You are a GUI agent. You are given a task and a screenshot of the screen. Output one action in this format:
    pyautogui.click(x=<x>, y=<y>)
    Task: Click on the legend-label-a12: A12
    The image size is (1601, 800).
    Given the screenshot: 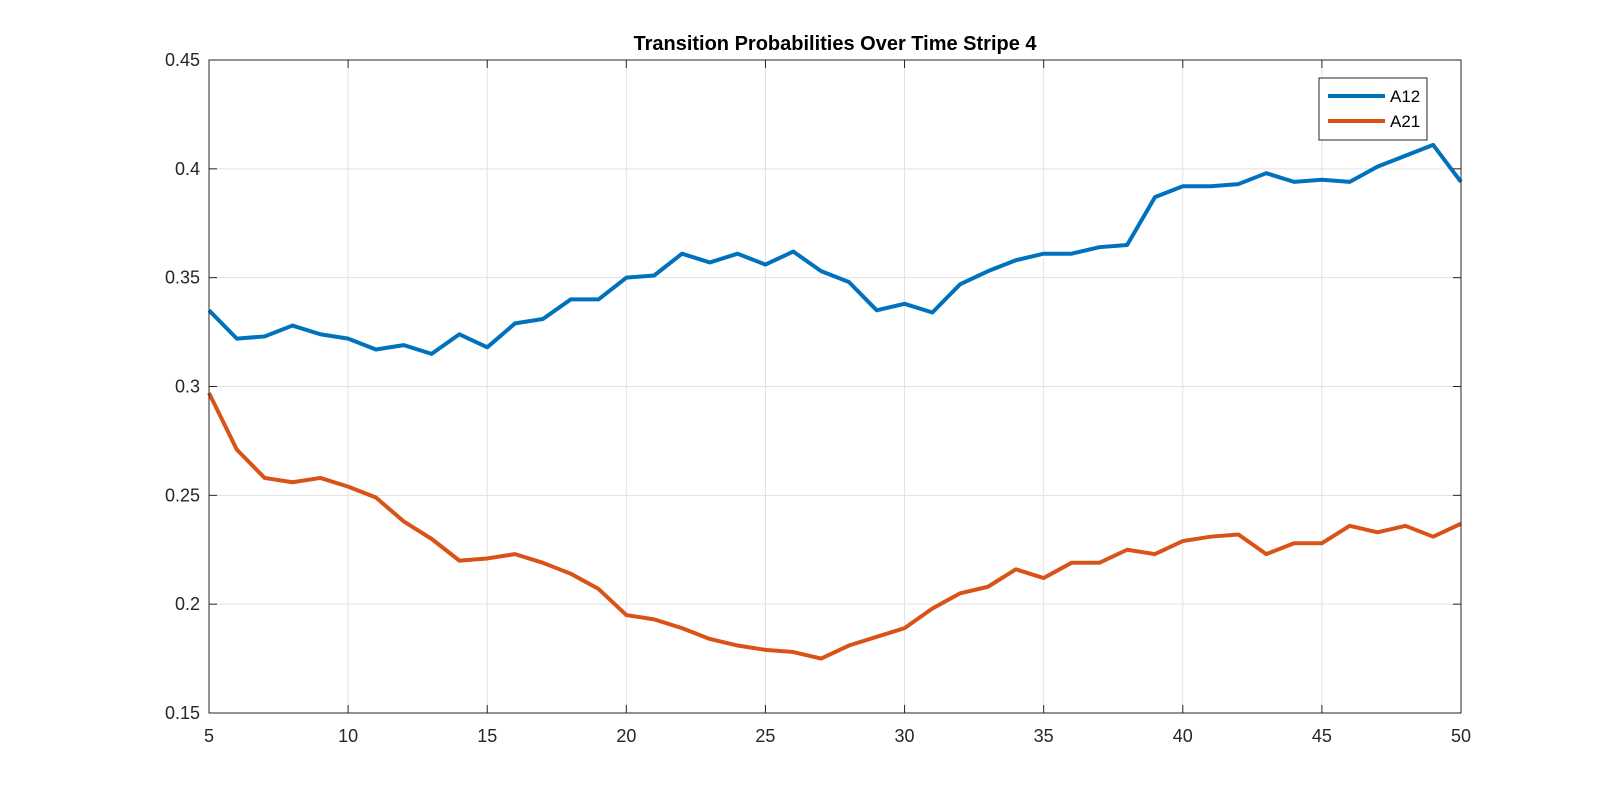 What is the action you would take?
    pyautogui.click(x=1405, y=96)
    